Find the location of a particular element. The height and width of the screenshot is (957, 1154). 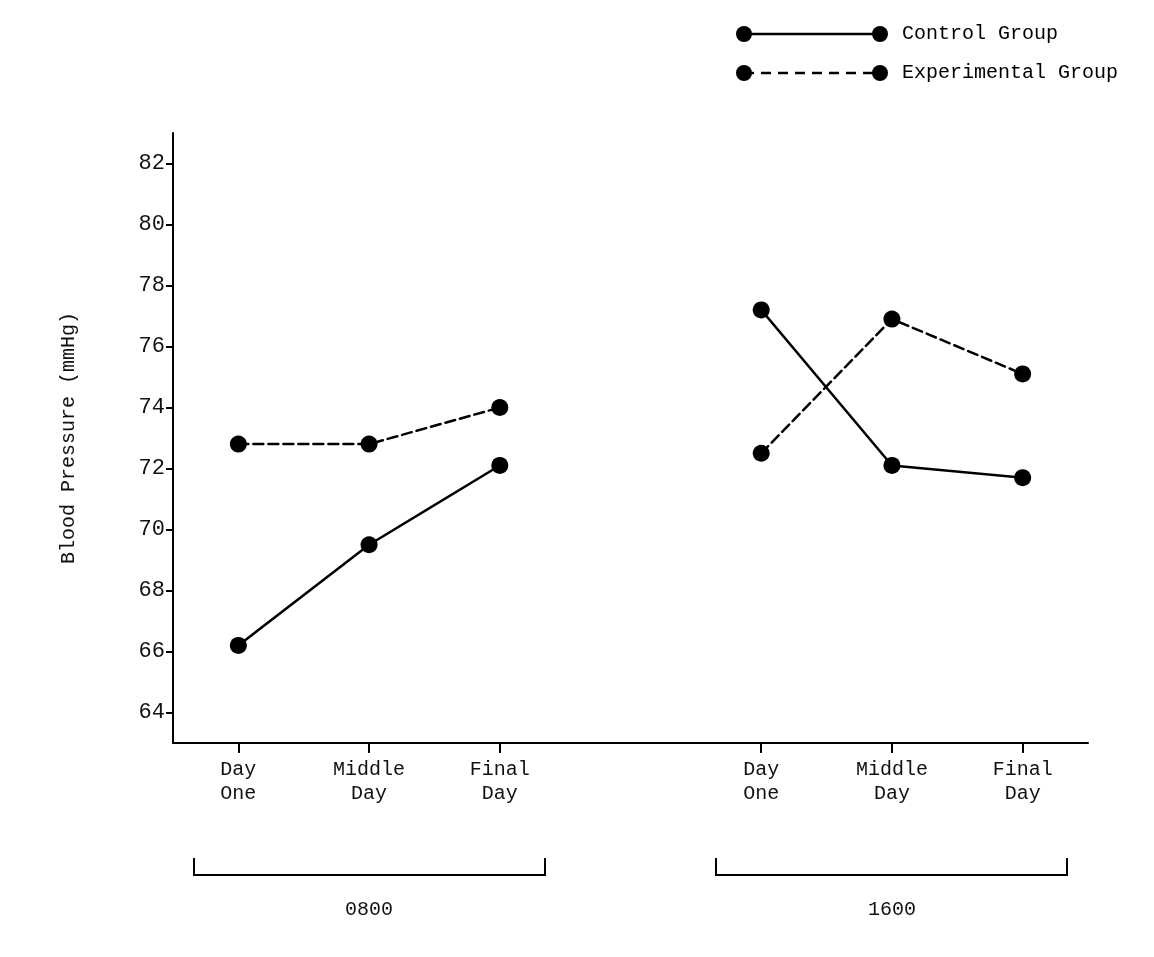

text: 0800 is located at coordinates (369, 909).